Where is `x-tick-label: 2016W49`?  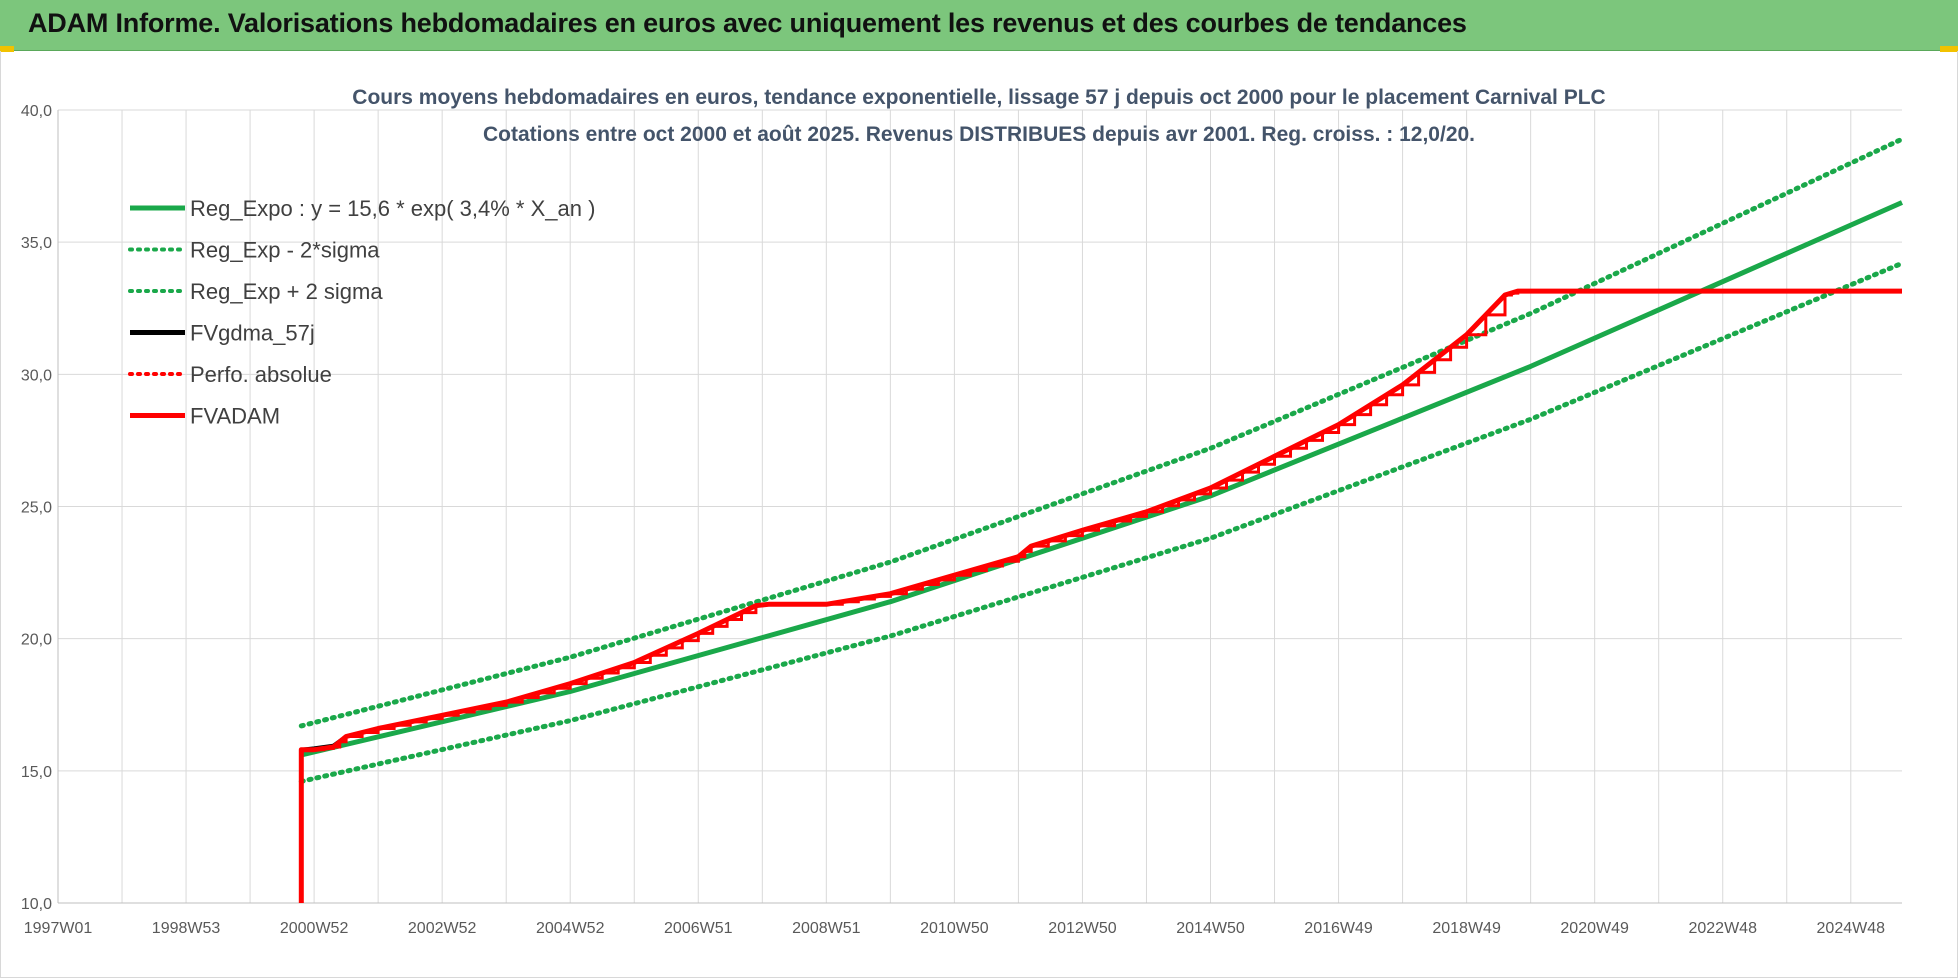
x-tick-label: 2016W49 is located at coordinates (1338, 928).